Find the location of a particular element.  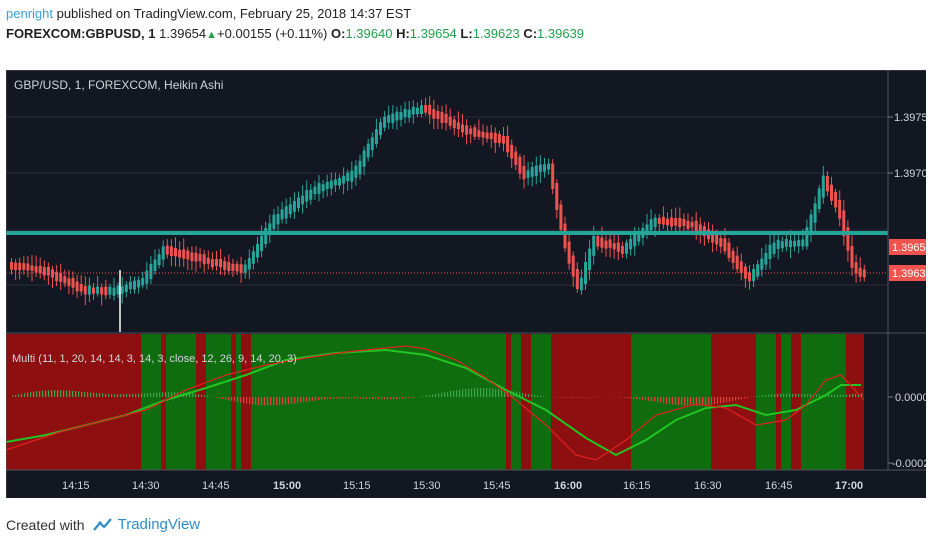

tradingview-icon is located at coordinates (102, 524).